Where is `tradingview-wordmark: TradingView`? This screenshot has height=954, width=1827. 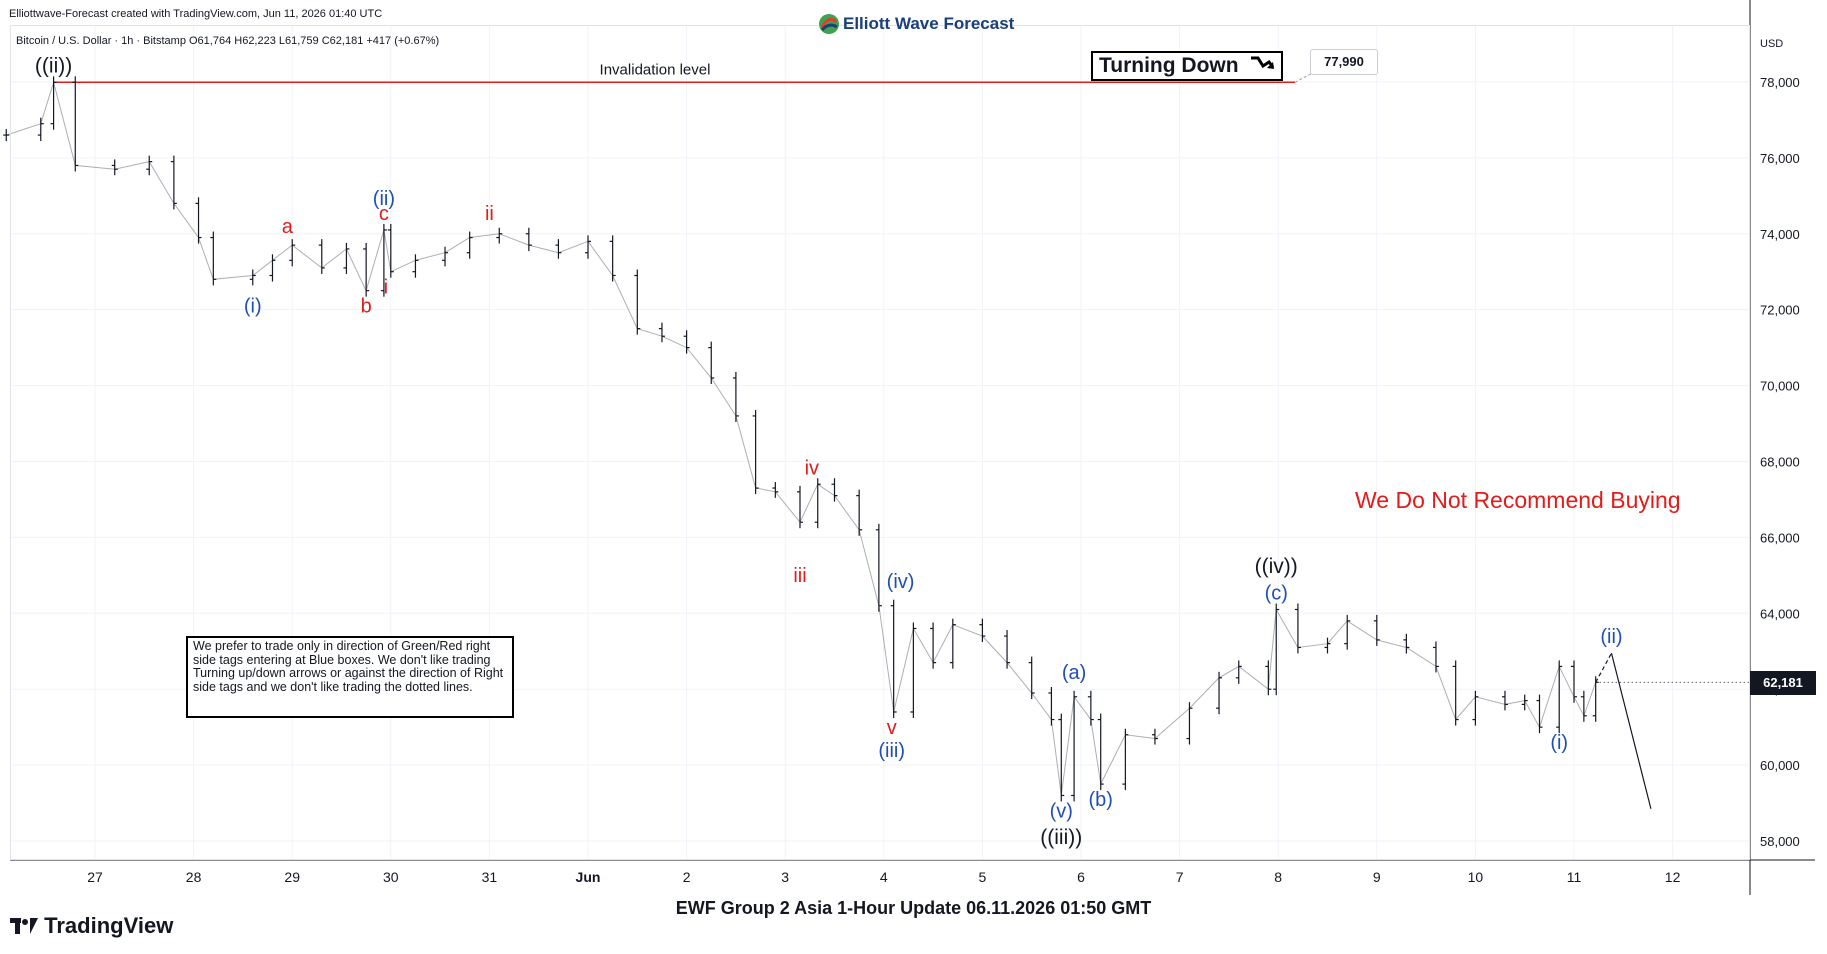
tradingview-wordmark: TradingView is located at coordinates (109, 925).